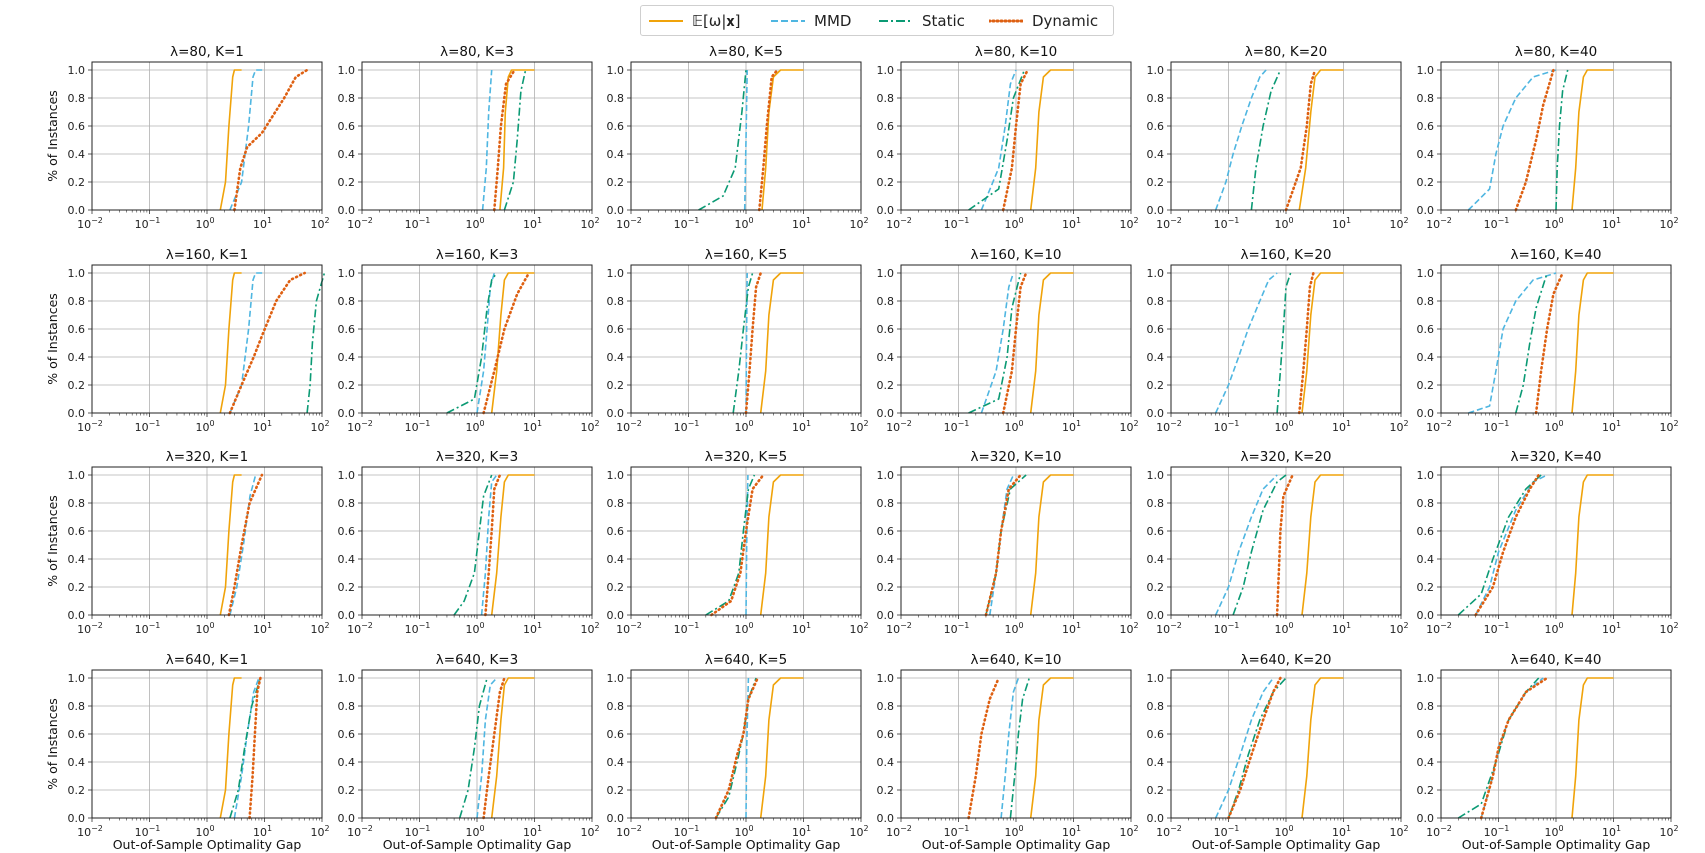 This screenshot has height=853, width=1705. What do you see at coordinates (1016, 660) in the screenshot?
I see `subplot-title: λ=640, K=10` at bounding box center [1016, 660].